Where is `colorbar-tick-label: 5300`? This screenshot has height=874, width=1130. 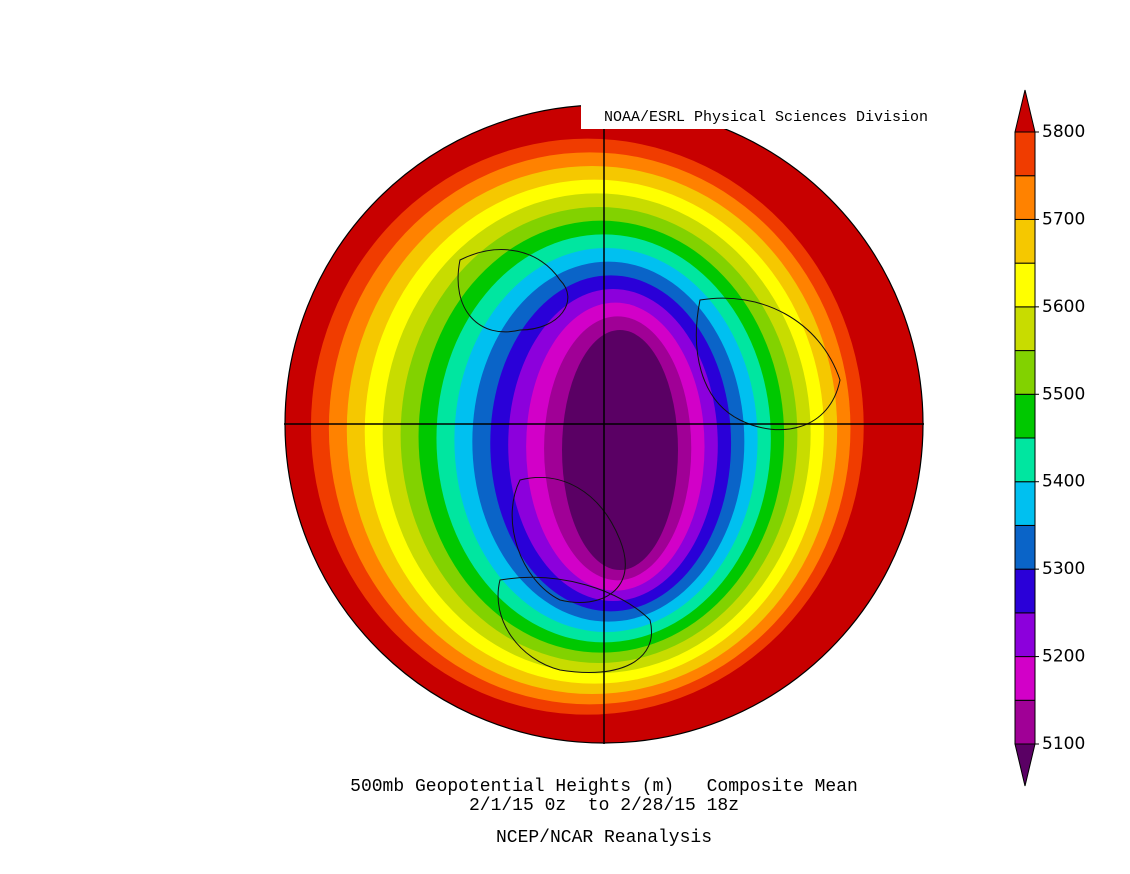 colorbar-tick-label: 5300 is located at coordinates (1063, 569).